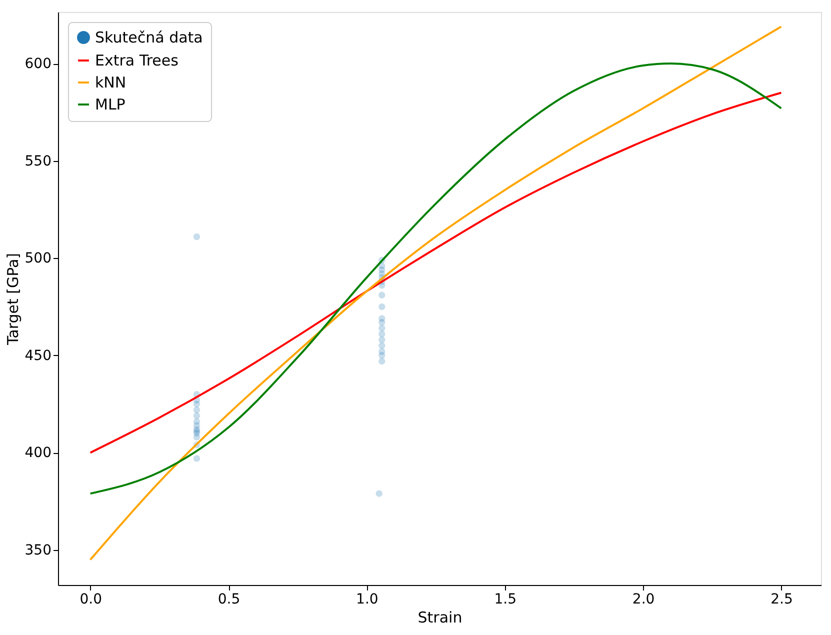 The height and width of the screenshot is (635, 831). What do you see at coordinates (38, 64) in the screenshot?
I see `y-tick-label: 600` at bounding box center [38, 64].